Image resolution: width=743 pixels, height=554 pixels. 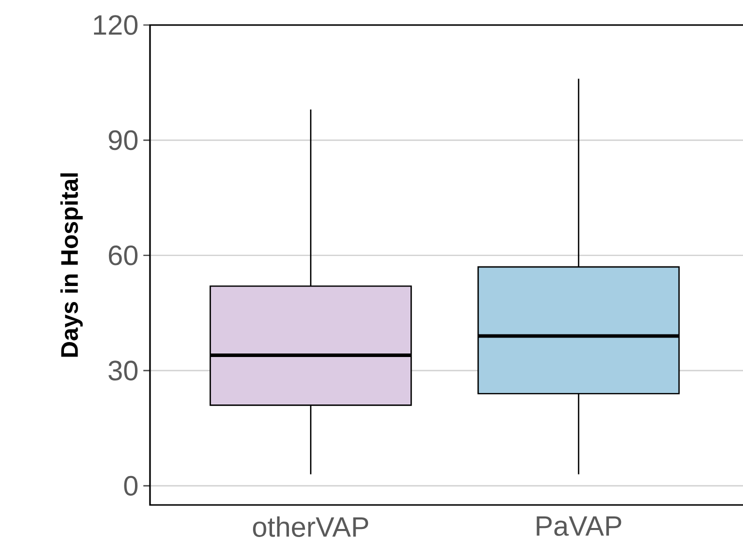 I want to click on y-tick-label: 90, so click(x=123, y=140).